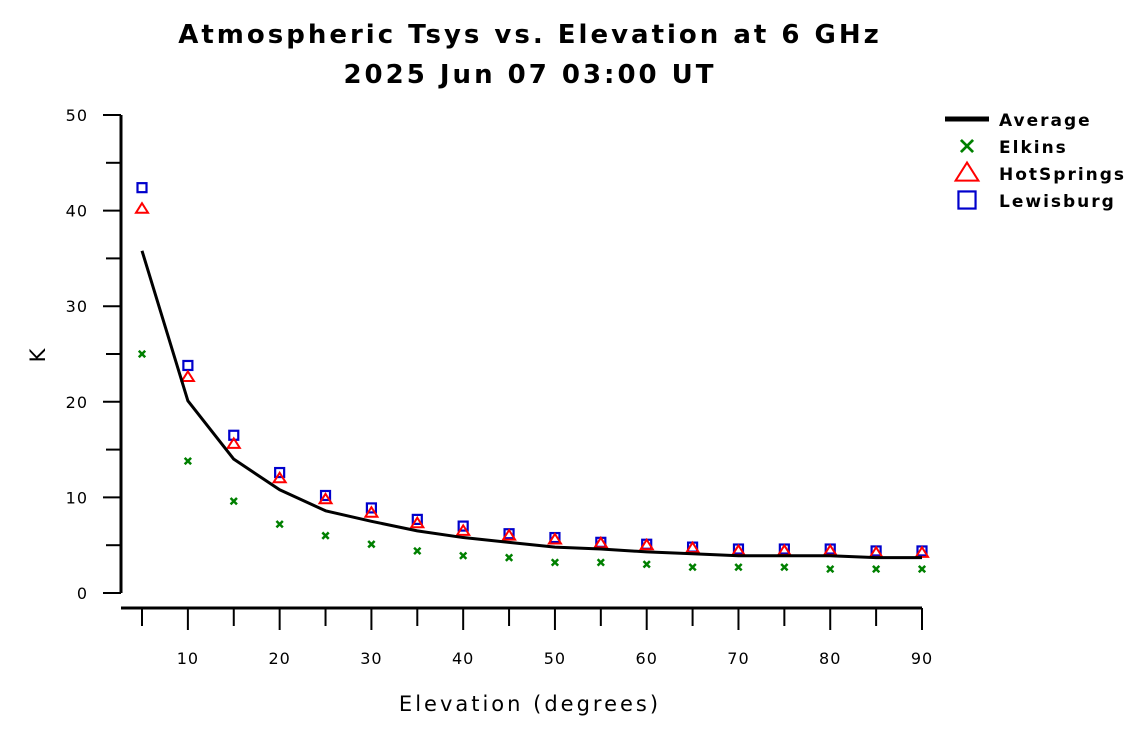  Describe the element at coordinates (967, 171) in the screenshot. I see `legend-triangle-swatch` at that location.